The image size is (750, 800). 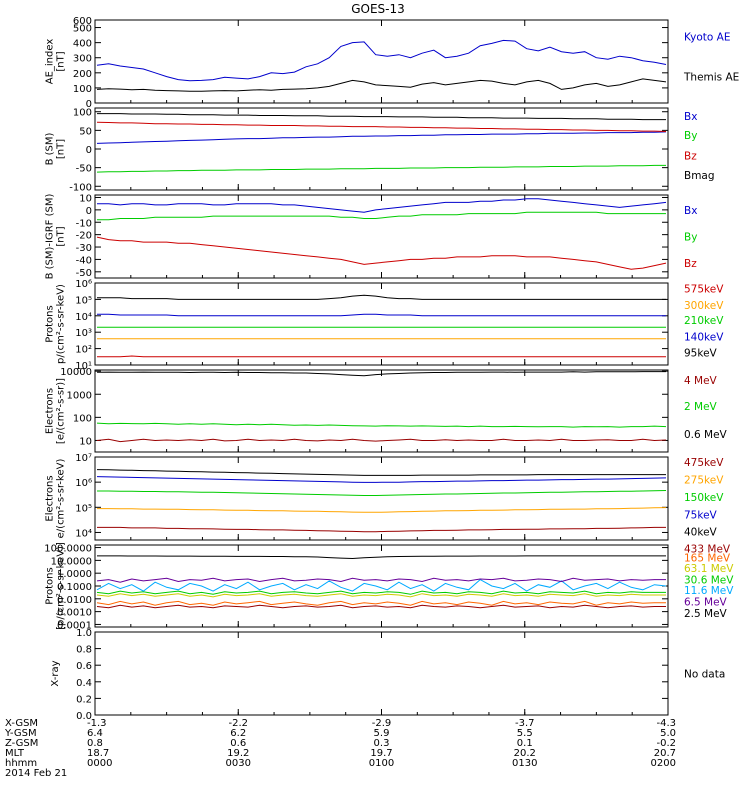 I want to click on y-axis-label: AE_index, so click(x=50, y=62).